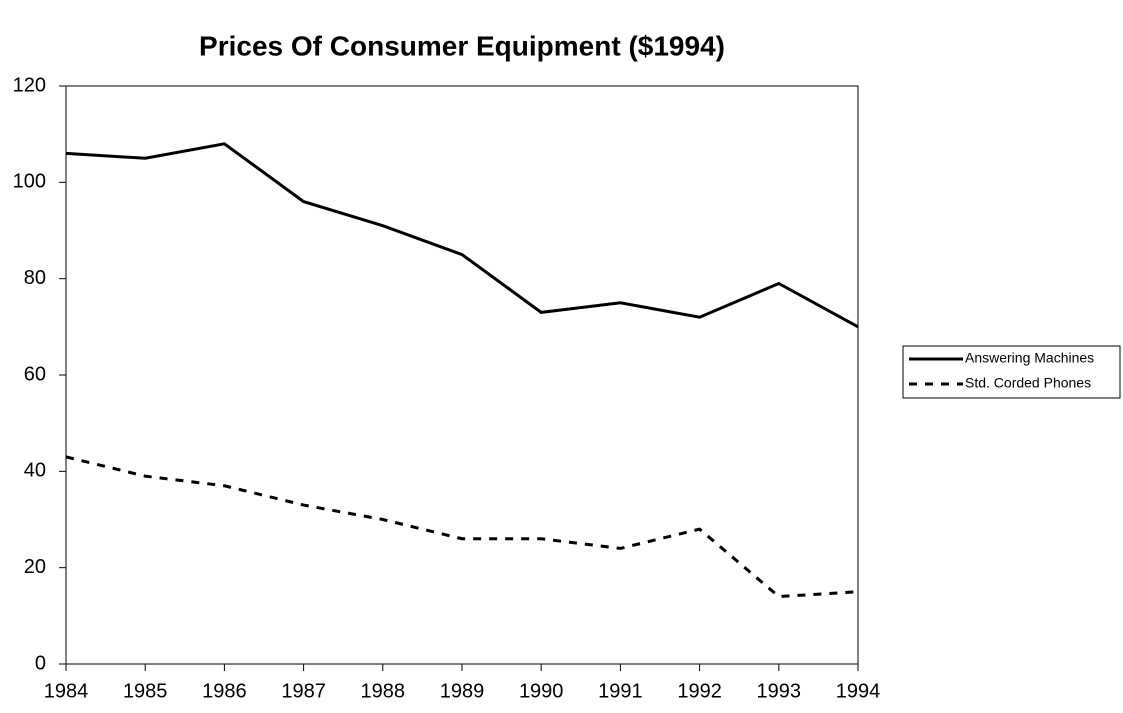 This screenshot has height=713, width=1123. I want to click on series-line, so click(462, 527).